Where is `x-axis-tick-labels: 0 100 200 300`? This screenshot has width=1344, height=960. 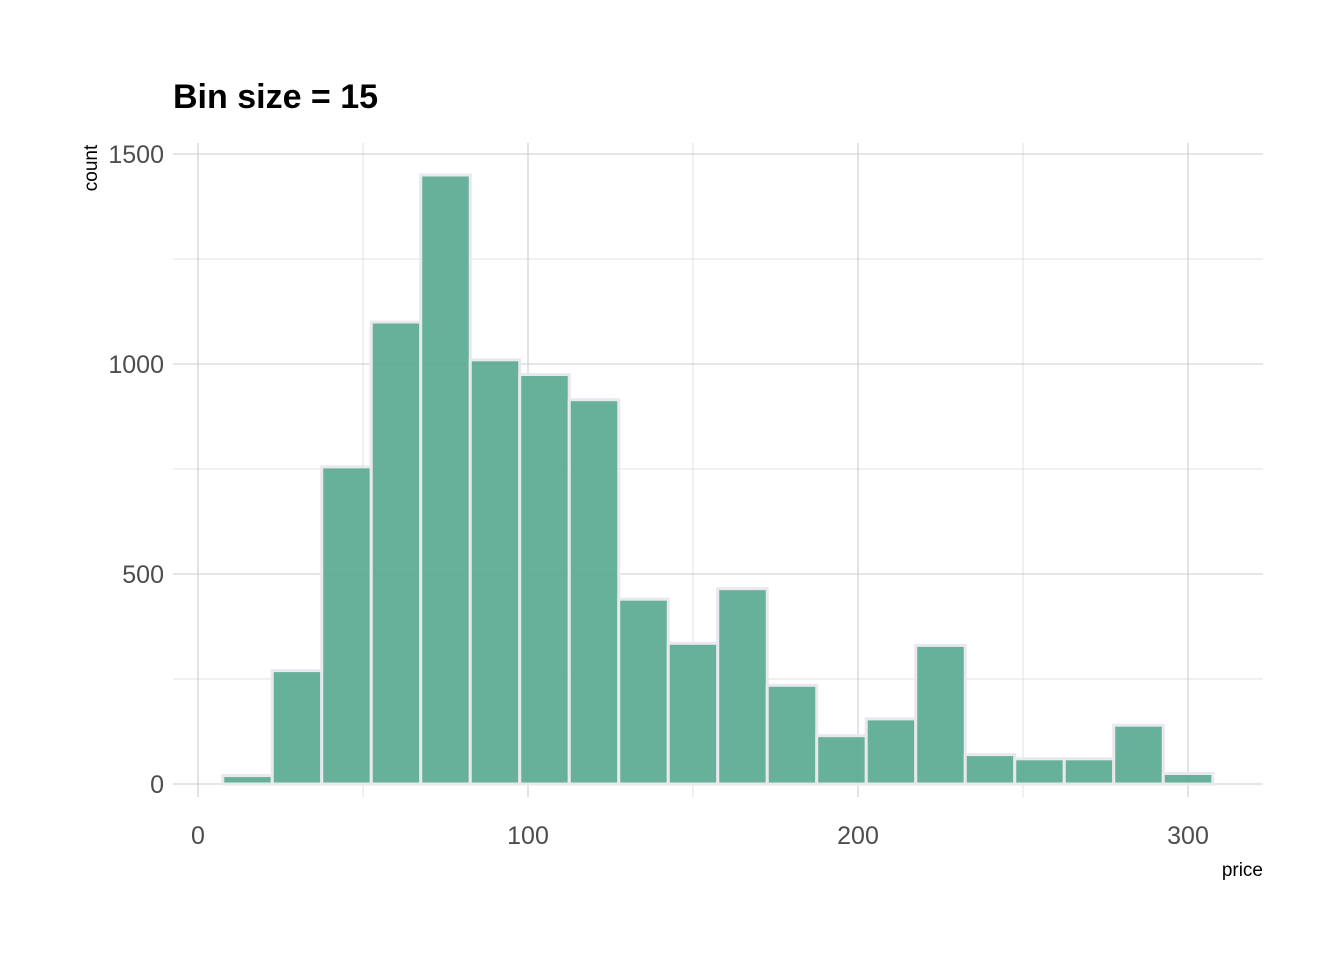 x-axis-tick-labels: 0 100 200 300 is located at coordinates (700, 836).